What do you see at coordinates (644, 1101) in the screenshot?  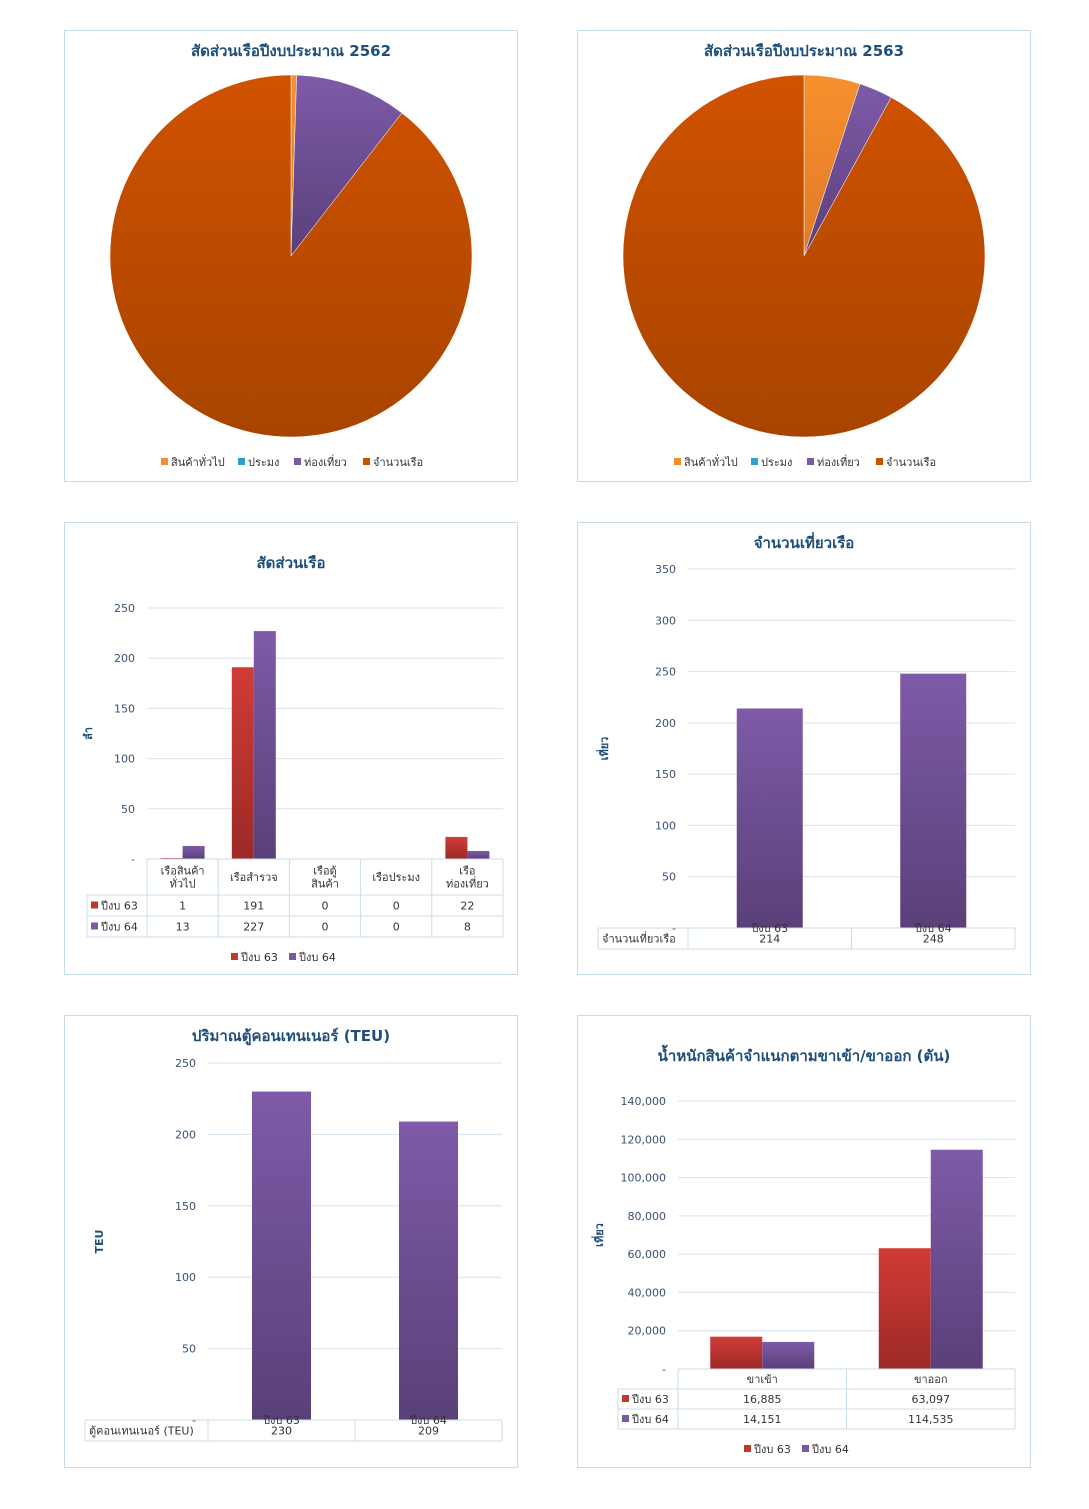 I see `y-tick-label: 140,000` at bounding box center [644, 1101].